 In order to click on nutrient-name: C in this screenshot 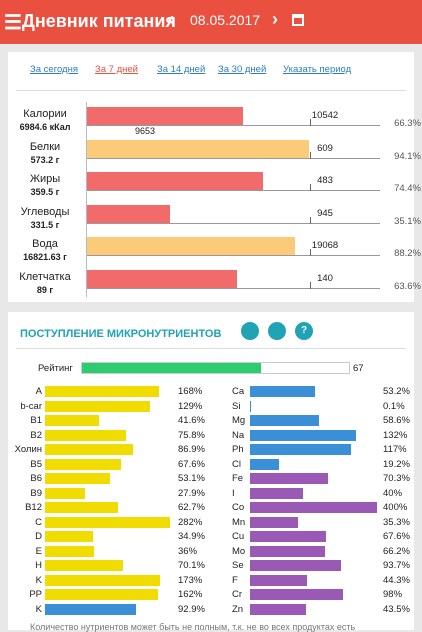, I will do `click(22, 522)`.